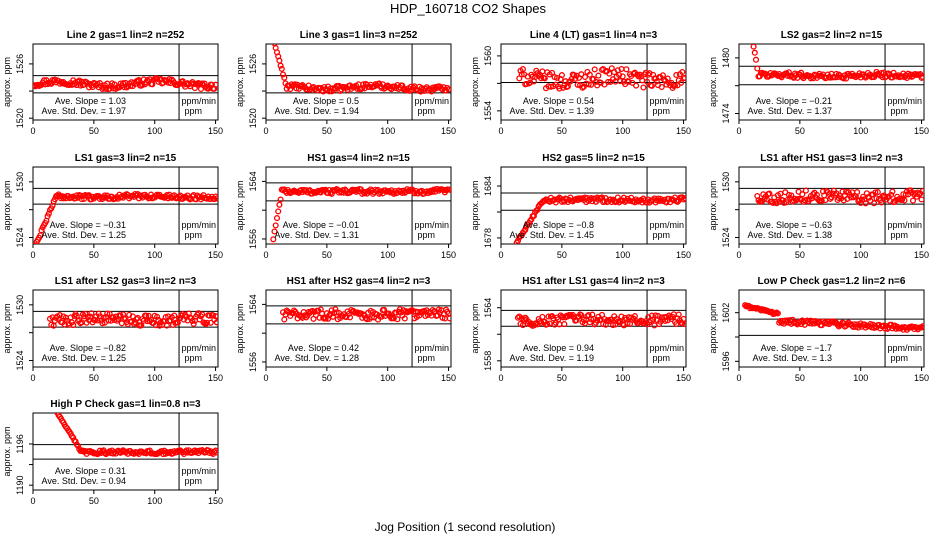 The image size is (936, 540). I want to click on panel-title: HS1 after HS2 gas=4 lin=2 n=3, so click(359, 281).